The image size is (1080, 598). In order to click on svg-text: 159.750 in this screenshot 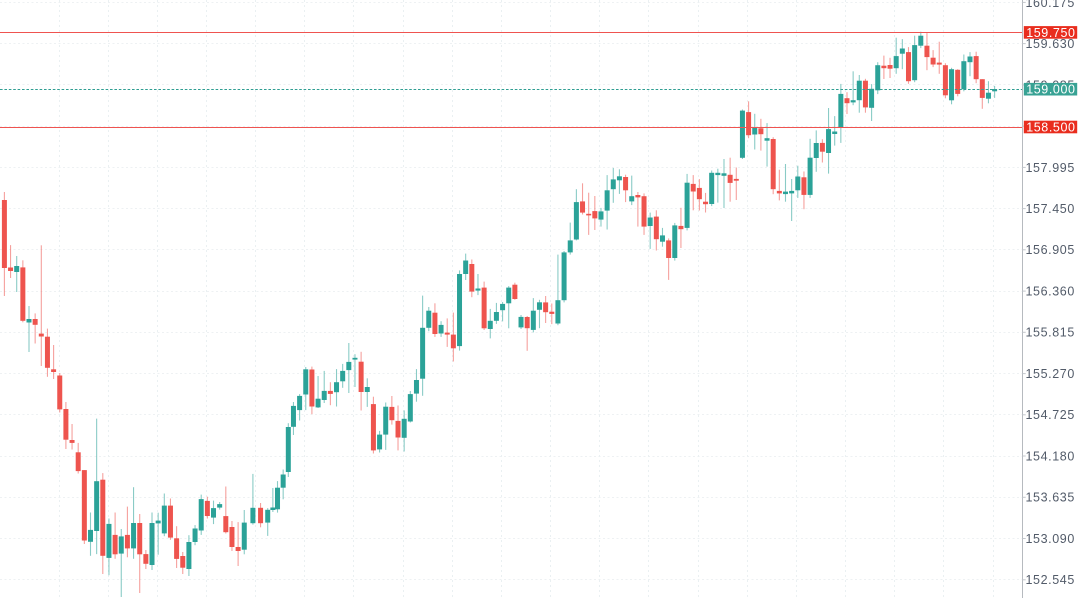, I will do `click(1050, 33)`.